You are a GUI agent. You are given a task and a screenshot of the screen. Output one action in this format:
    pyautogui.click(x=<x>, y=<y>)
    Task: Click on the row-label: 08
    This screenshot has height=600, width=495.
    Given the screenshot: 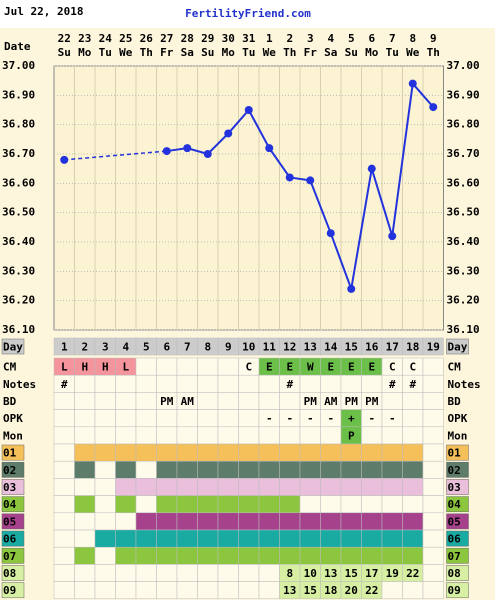 What is the action you would take?
    pyautogui.click(x=9, y=573)
    